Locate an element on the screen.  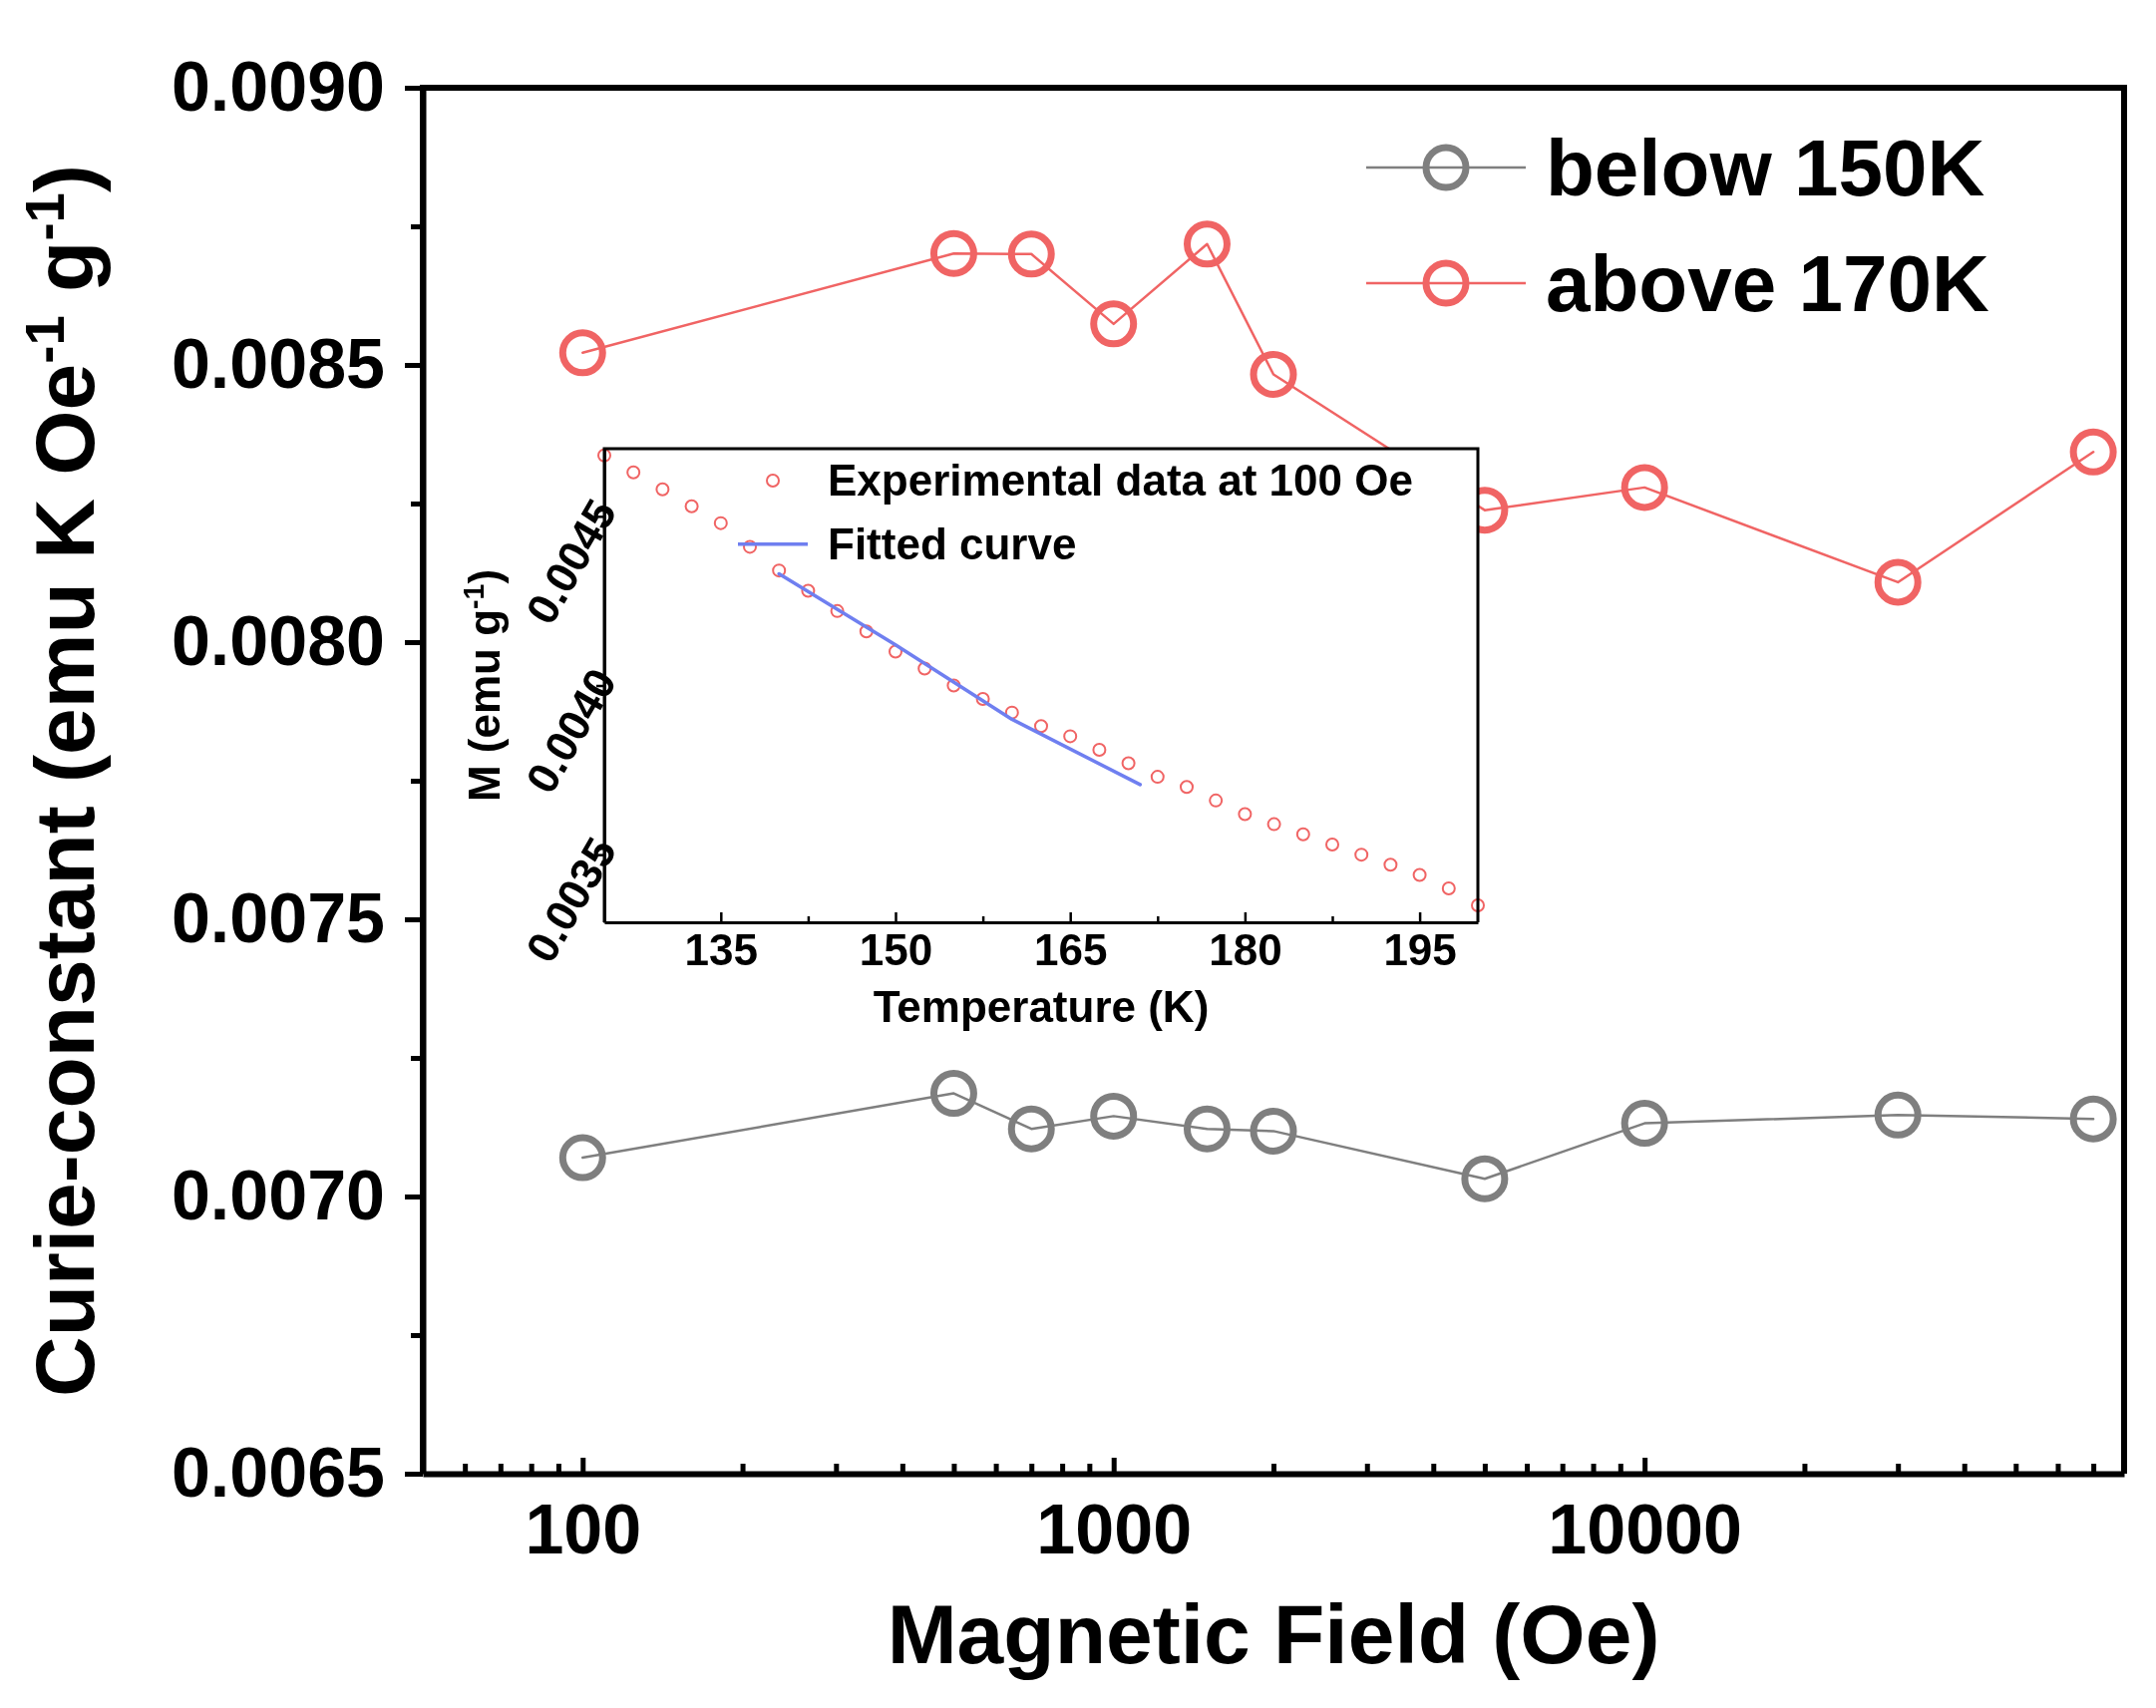
x-axis-title: Temperature (K) is located at coordinates (1041, 1007).